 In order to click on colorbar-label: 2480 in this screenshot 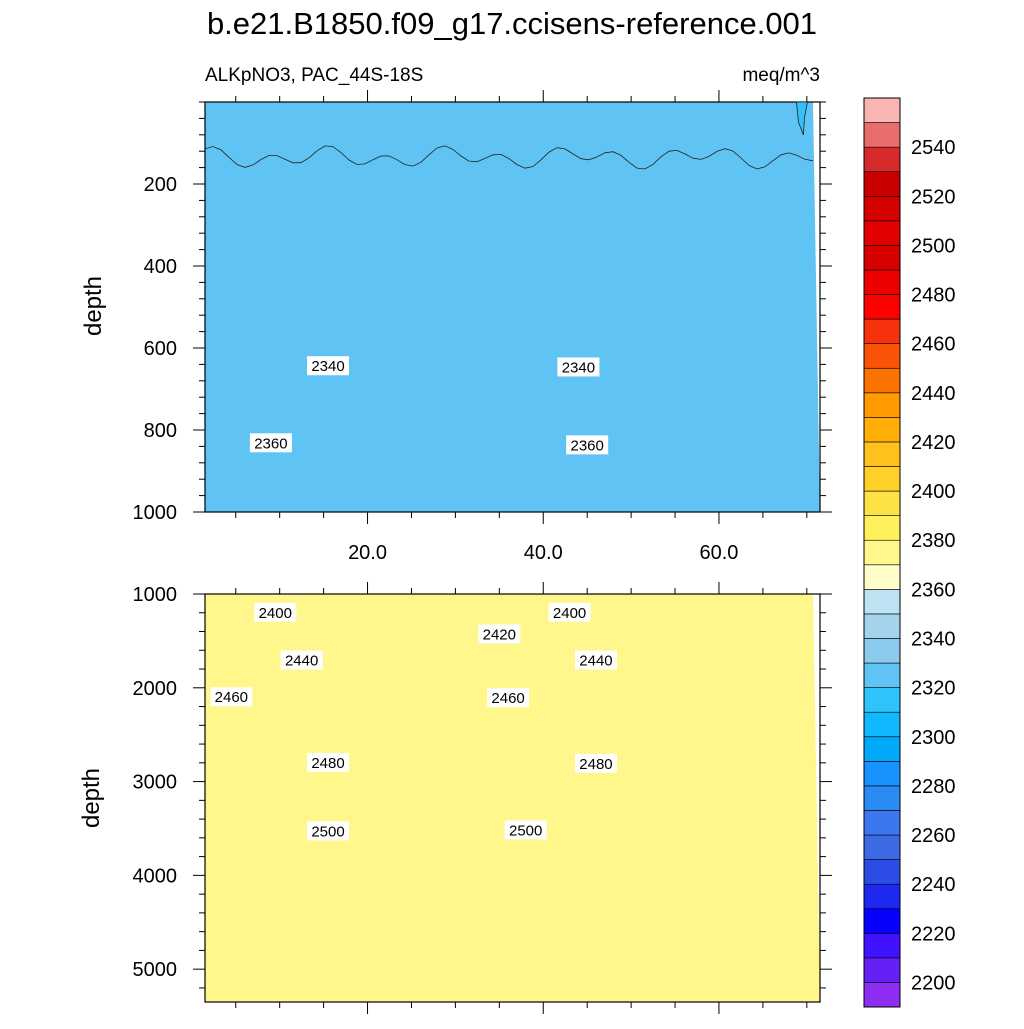, I will do `click(933, 296)`.